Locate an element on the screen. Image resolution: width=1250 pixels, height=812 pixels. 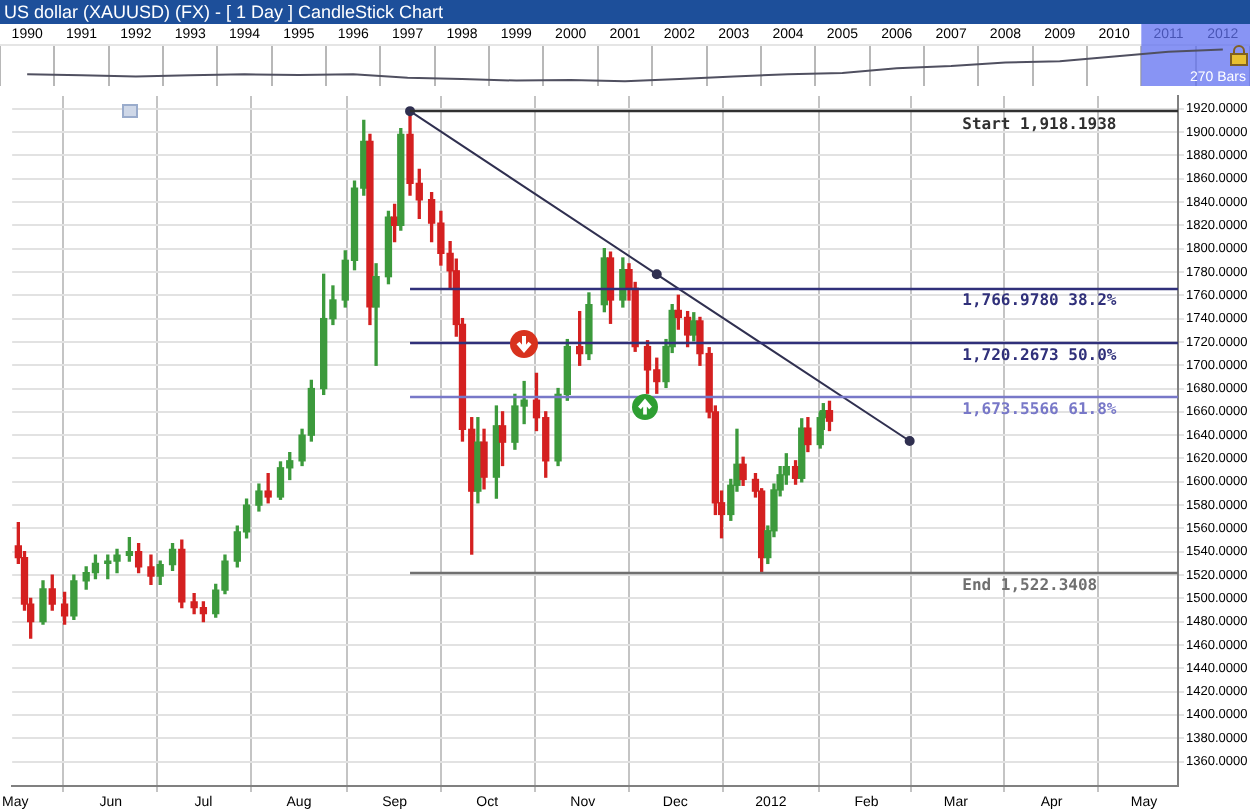
chart-title: US dollar (XAUUSD) (FX) - [ 1 Day ] CandleStick Chart is located at coordinates (625, 12).